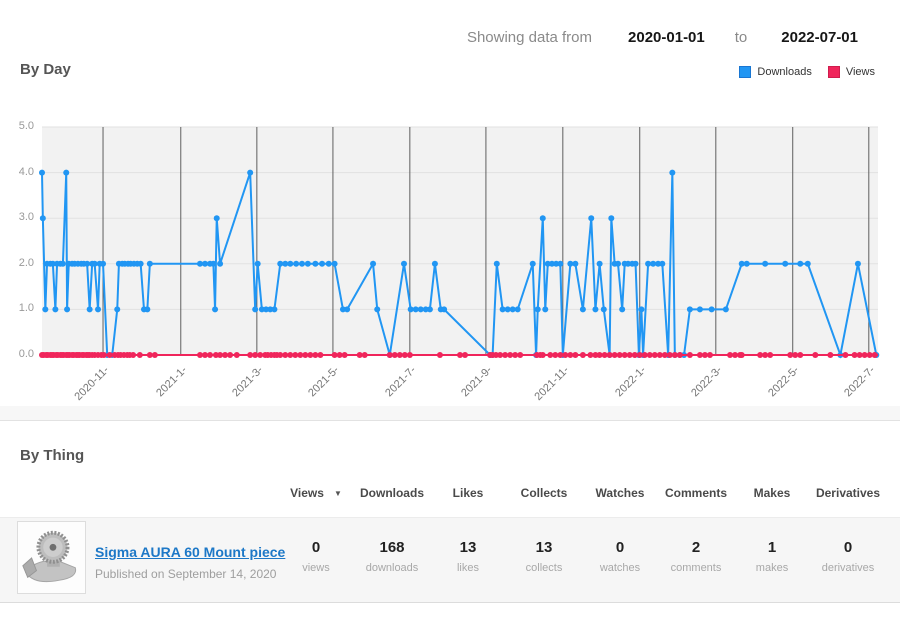 The width and height of the screenshot is (900, 625). What do you see at coordinates (706, 382) in the screenshot?
I see `x-tick-label: 2022-3-` at bounding box center [706, 382].